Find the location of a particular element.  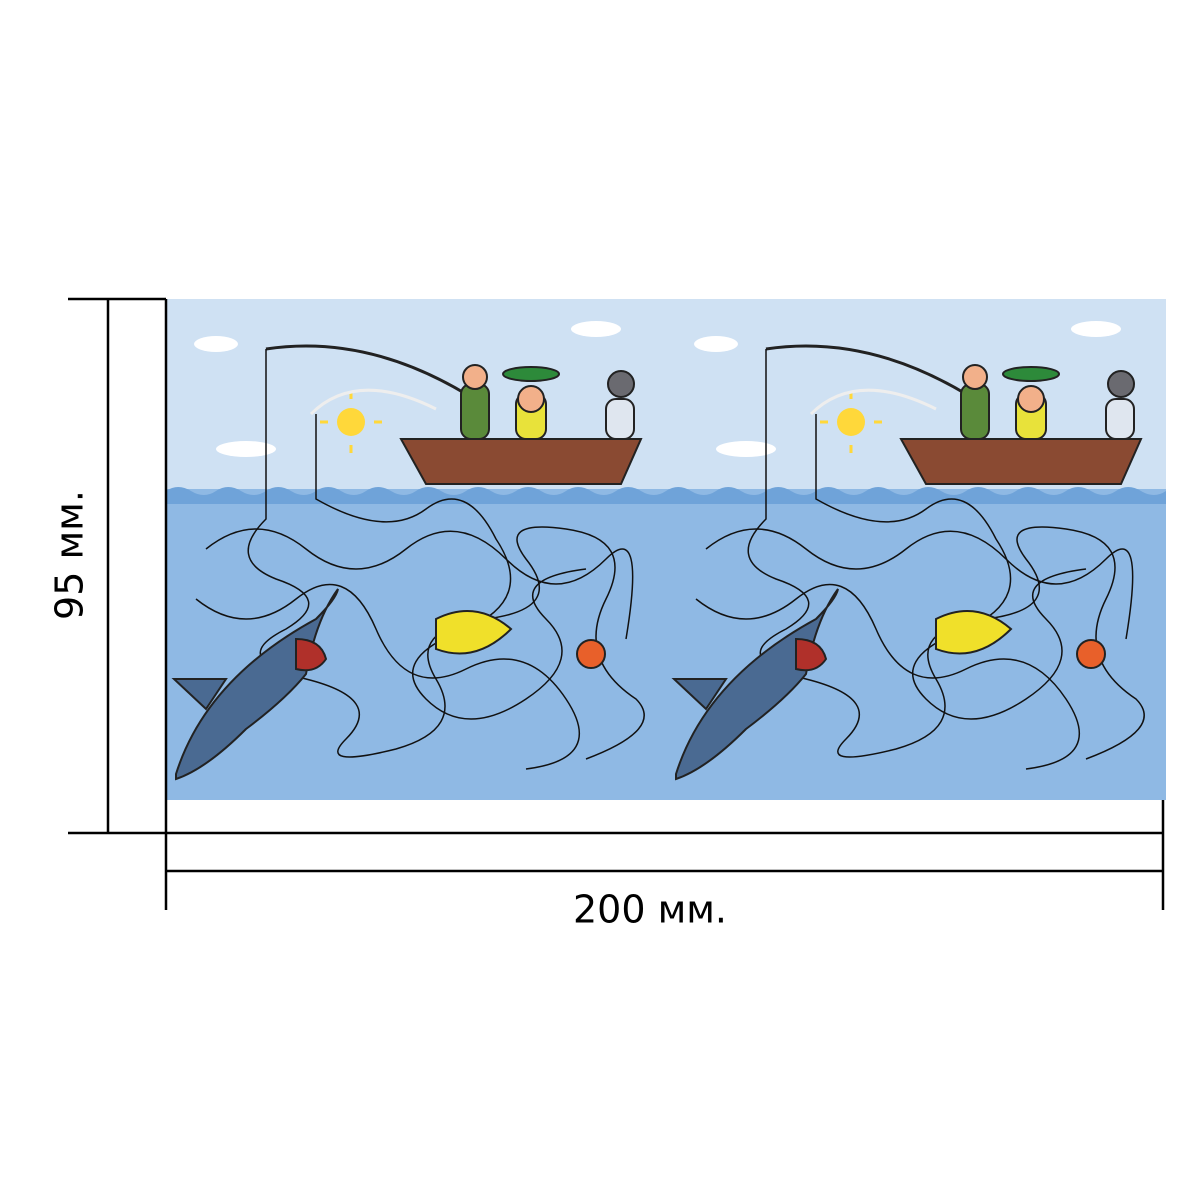

height-dimension: 95 мм. is located at coordinates (107, 566).